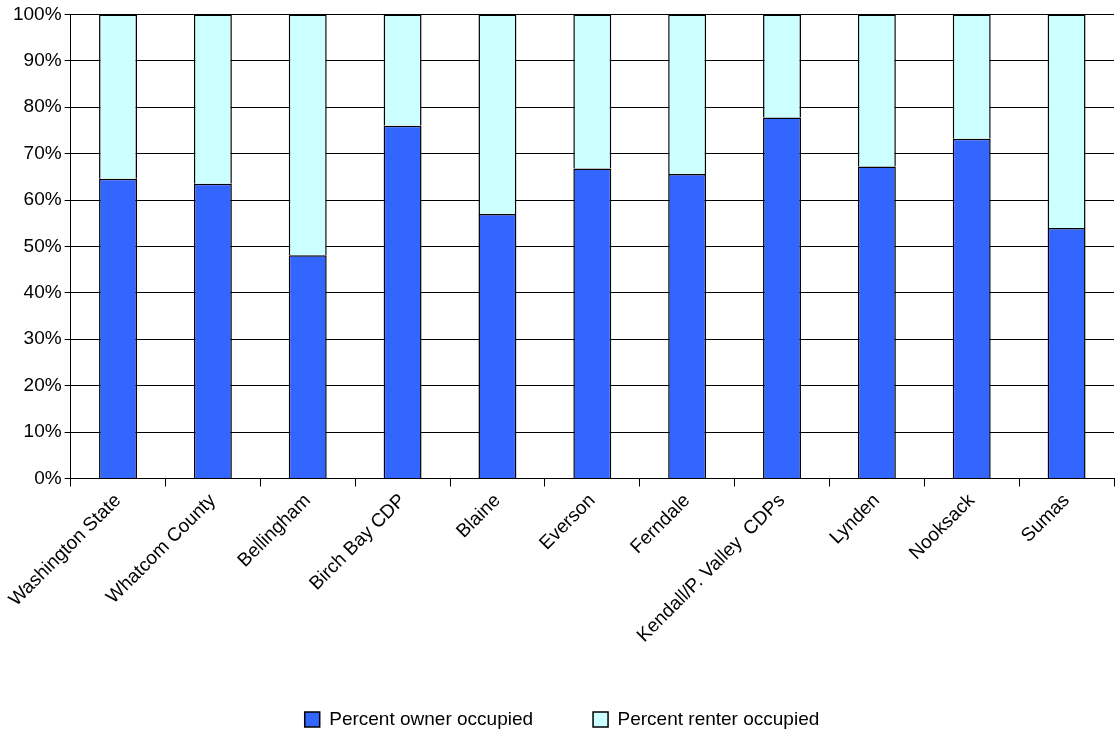 This screenshot has width=1120, height=749. I want to click on y-tick-label: 50%, so click(42, 245).